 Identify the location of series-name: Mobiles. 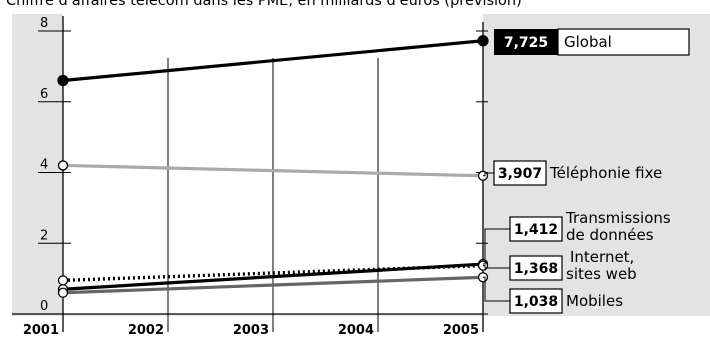
(594, 301).